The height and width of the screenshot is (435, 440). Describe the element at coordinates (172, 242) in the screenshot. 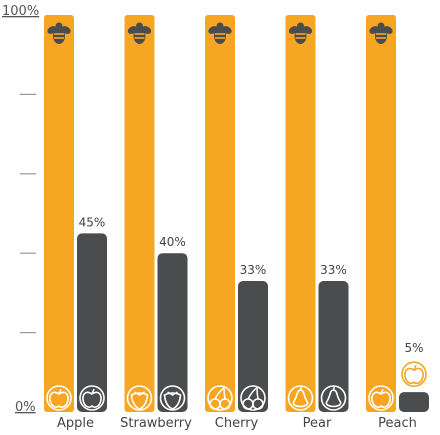

I see `data-label: 40%` at that location.